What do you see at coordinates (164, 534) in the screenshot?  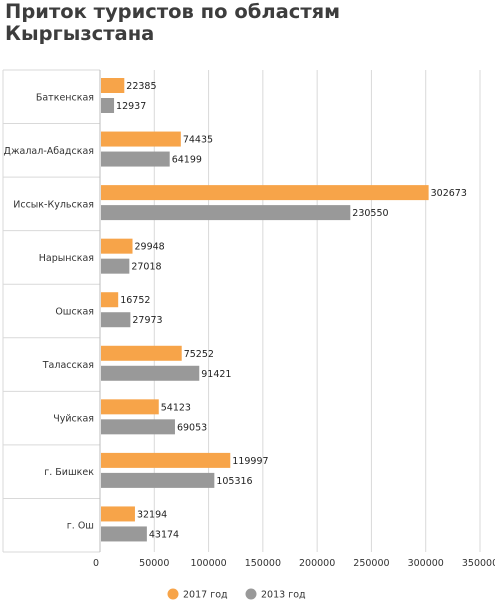 I see `data-label: 43174` at bounding box center [164, 534].